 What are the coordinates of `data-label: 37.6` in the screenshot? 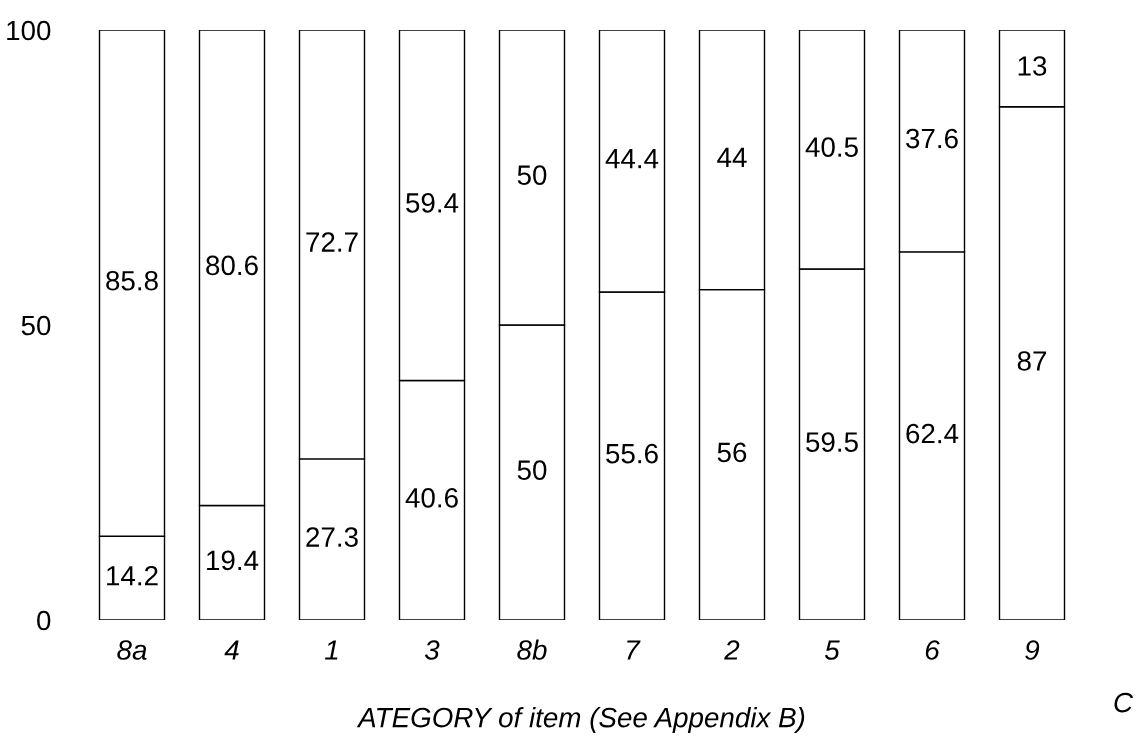 It's located at (932, 138).